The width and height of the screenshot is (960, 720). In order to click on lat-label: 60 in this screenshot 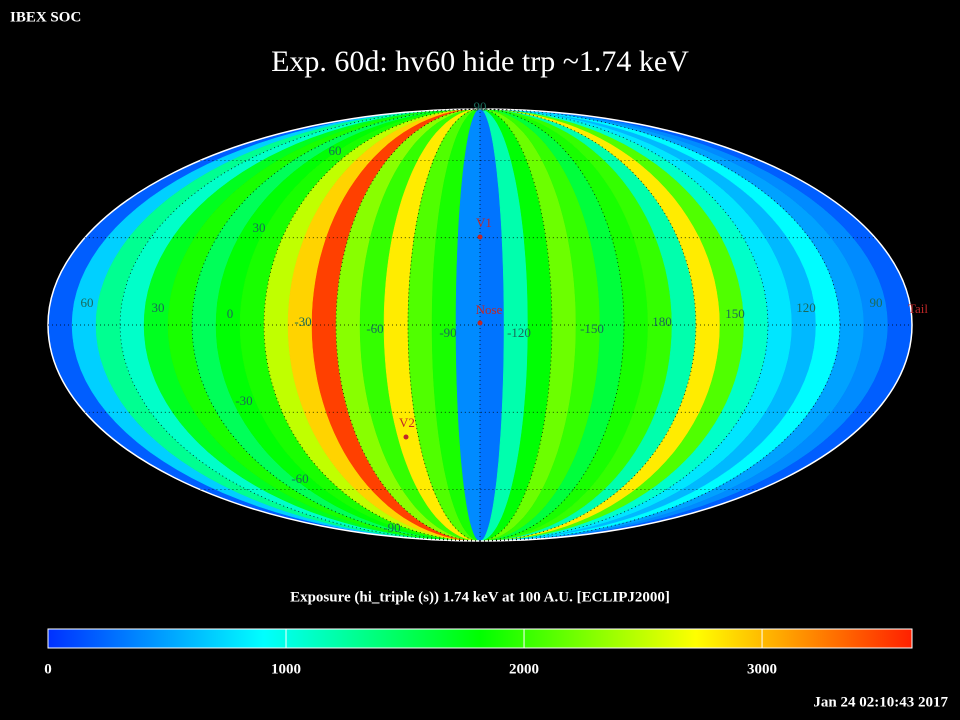, I will do `click(335, 150)`.